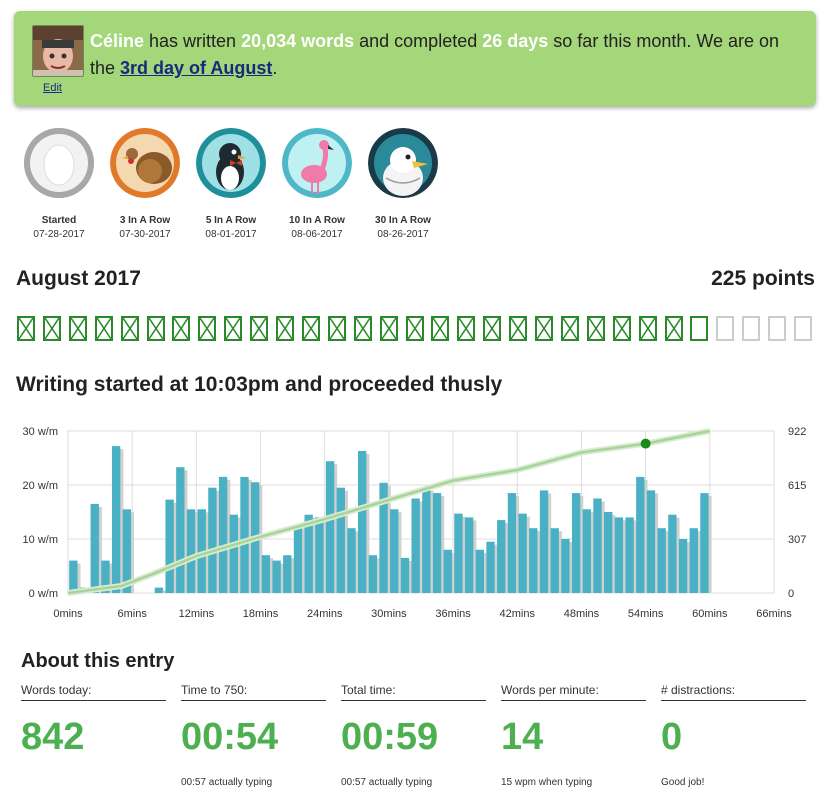  I want to click on edit-avatar-link: Edit, so click(52, 88).